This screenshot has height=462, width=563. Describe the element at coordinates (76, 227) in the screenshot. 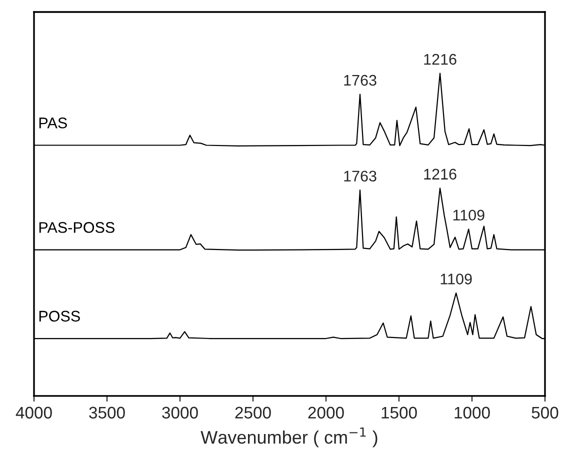

I see `series-label: PAS-POSS` at that location.